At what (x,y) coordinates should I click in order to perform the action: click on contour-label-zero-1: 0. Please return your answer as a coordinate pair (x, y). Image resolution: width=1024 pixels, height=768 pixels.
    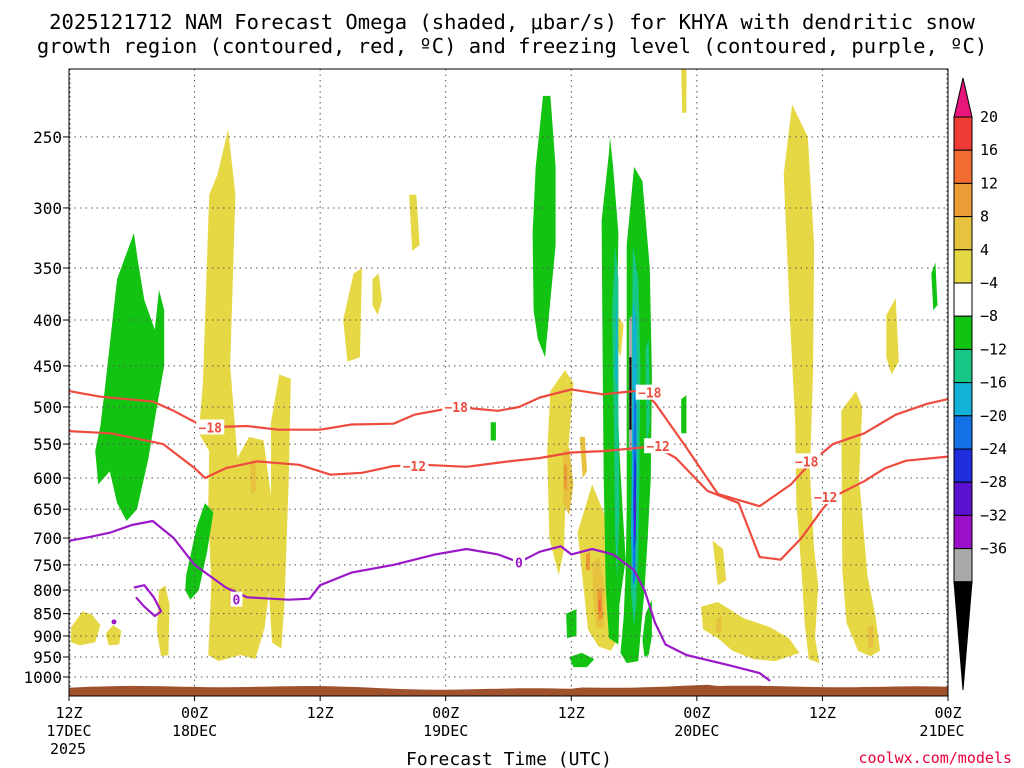
    Looking at the image, I should click on (519, 563).